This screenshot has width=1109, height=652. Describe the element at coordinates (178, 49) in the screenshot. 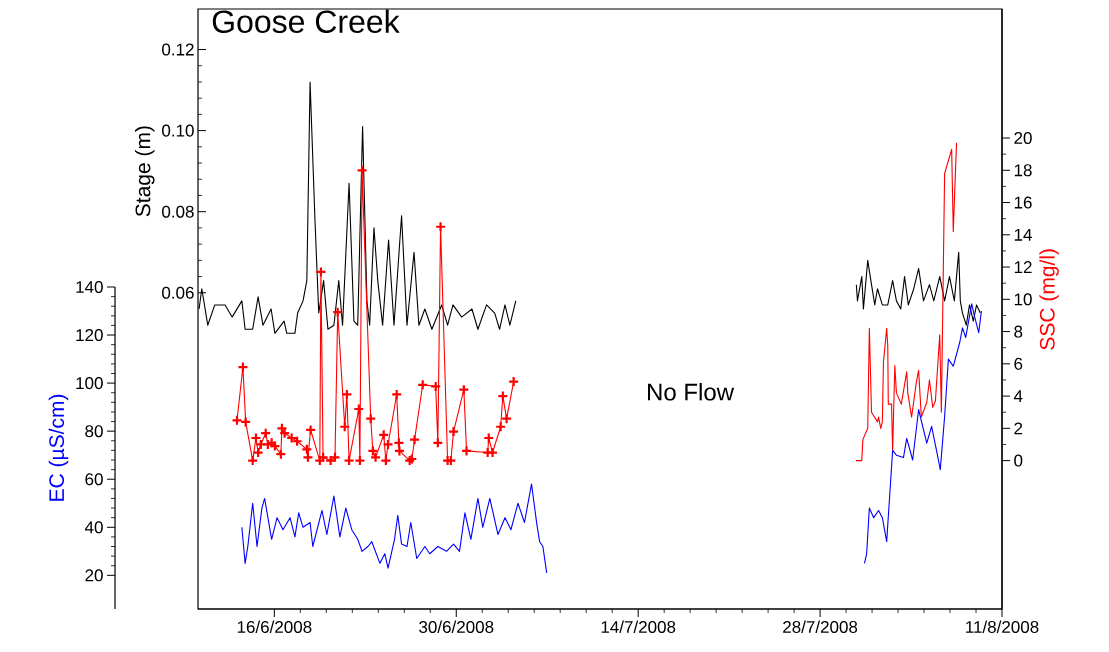

I see `y-tick-label: 0.12` at that location.